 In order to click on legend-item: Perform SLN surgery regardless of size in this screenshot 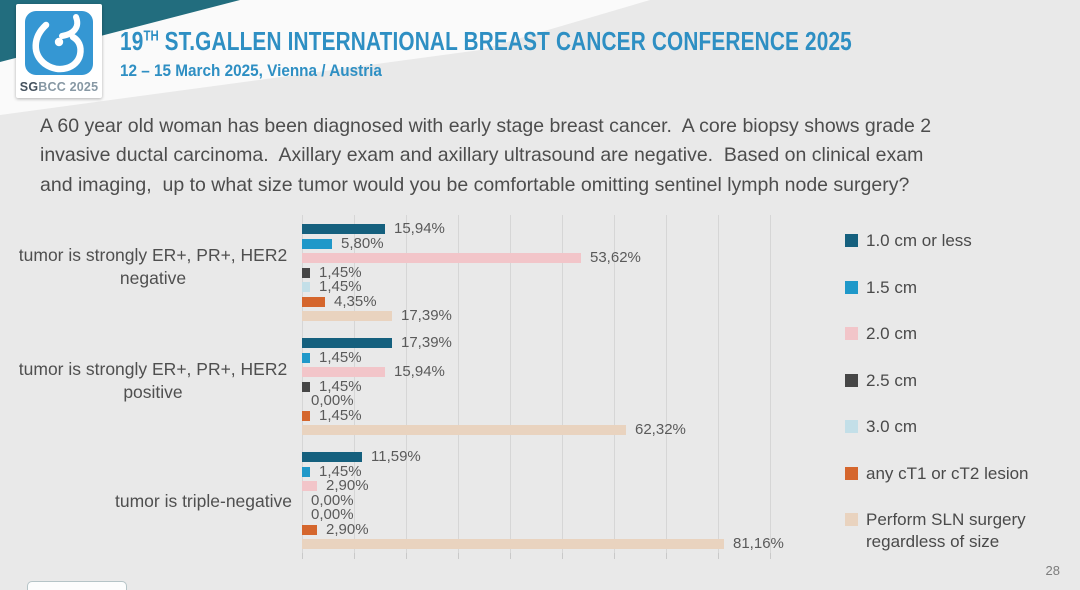, I will do `click(955, 531)`.